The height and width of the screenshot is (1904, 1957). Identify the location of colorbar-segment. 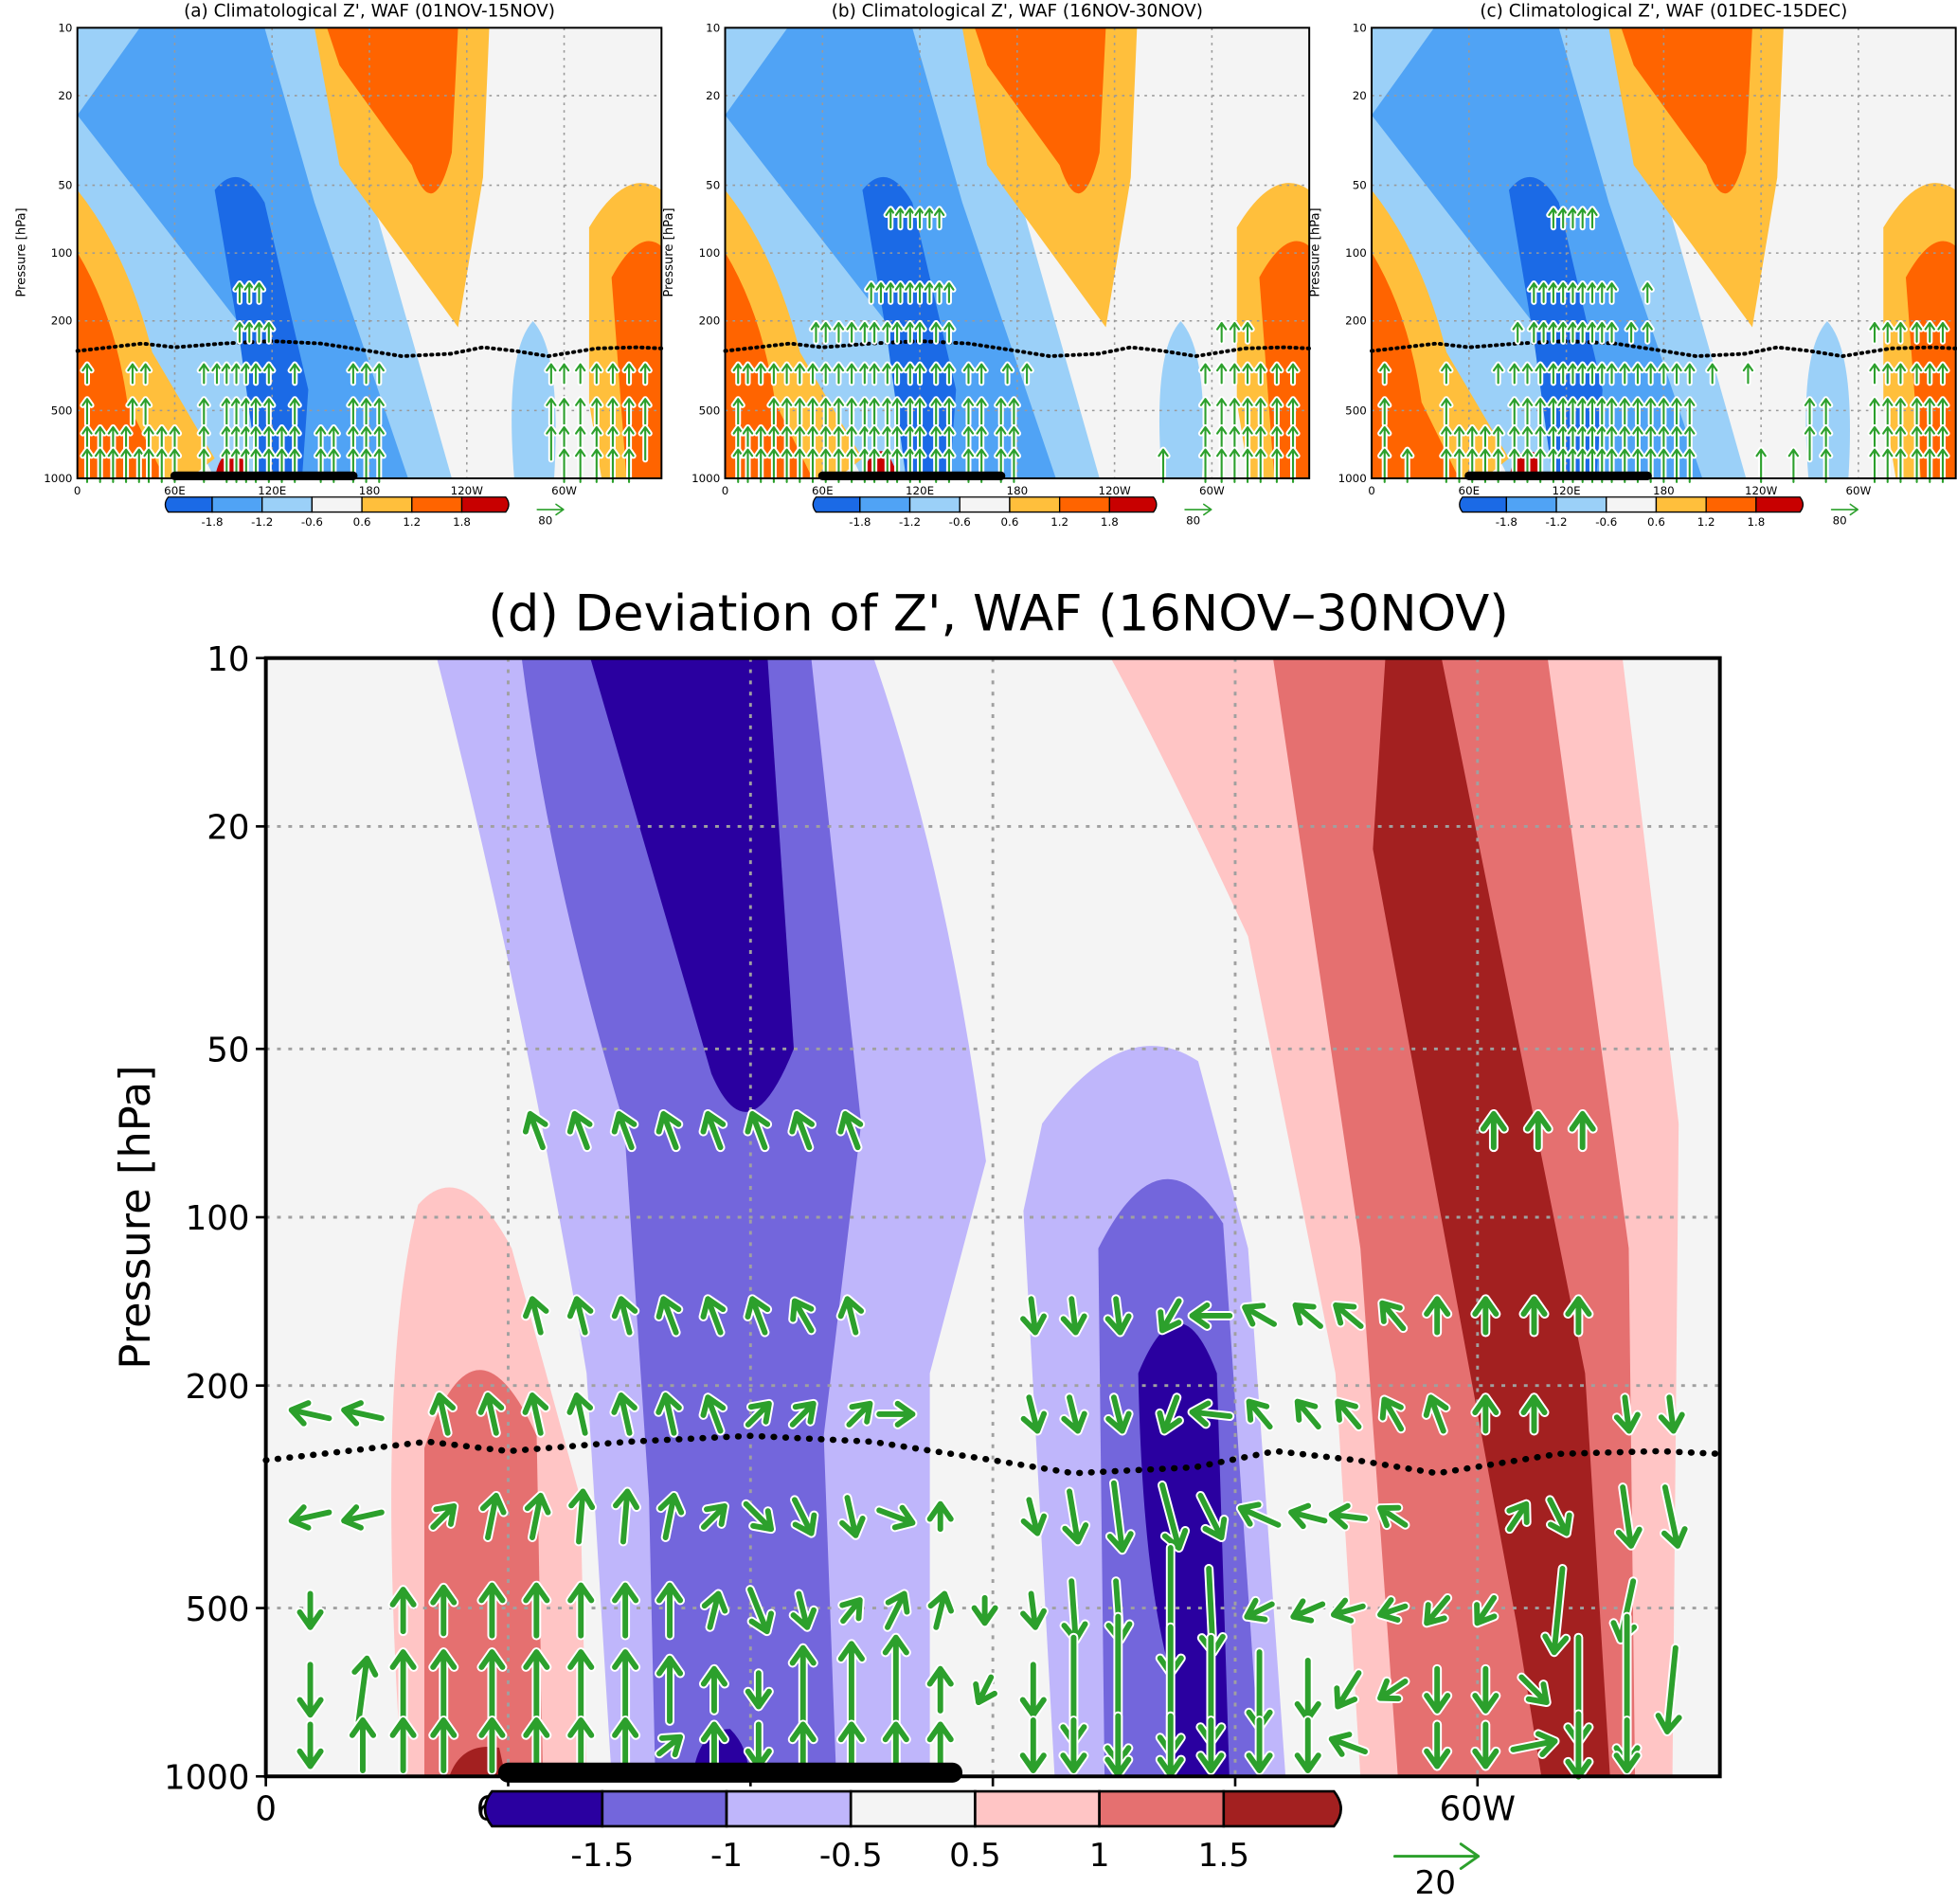
(935, 504).